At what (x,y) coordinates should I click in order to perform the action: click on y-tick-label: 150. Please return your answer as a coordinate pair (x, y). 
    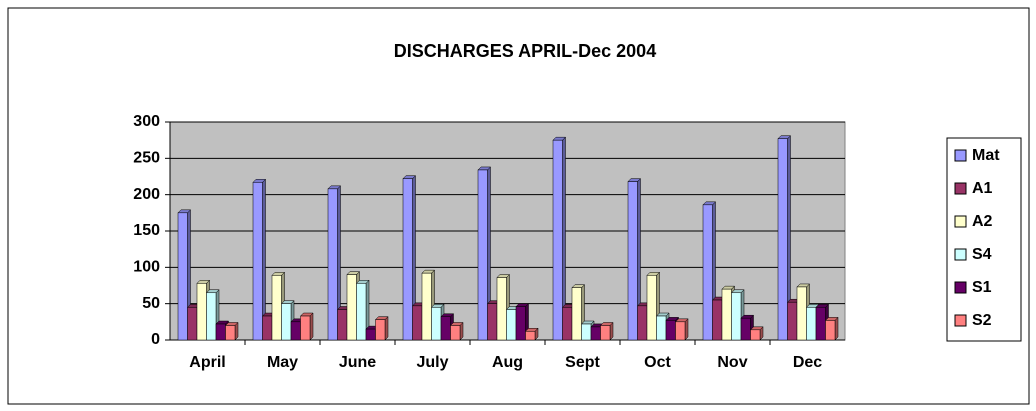
    Looking at the image, I should click on (146, 230).